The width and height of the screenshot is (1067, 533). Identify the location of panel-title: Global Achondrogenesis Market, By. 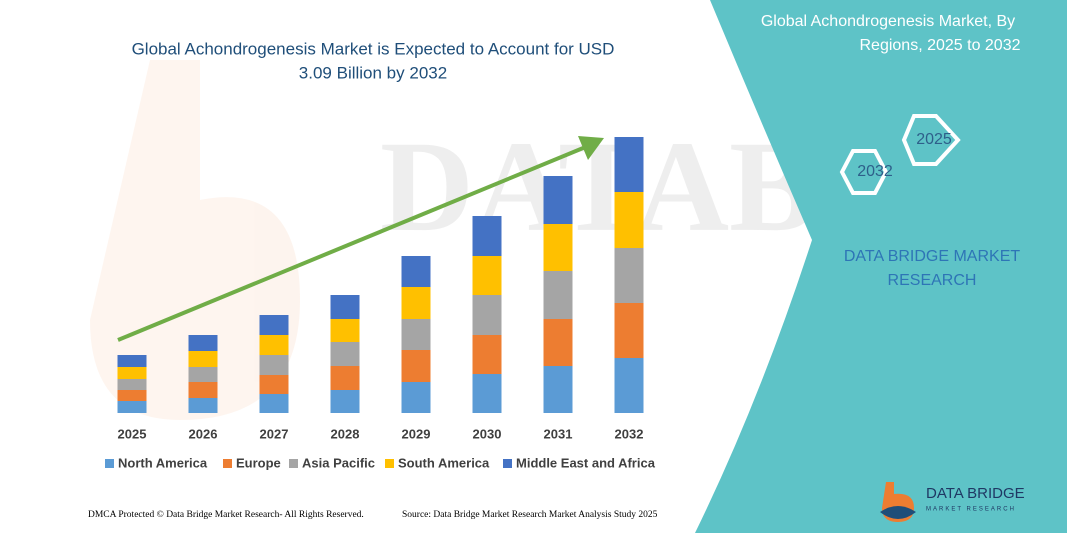
(888, 21).